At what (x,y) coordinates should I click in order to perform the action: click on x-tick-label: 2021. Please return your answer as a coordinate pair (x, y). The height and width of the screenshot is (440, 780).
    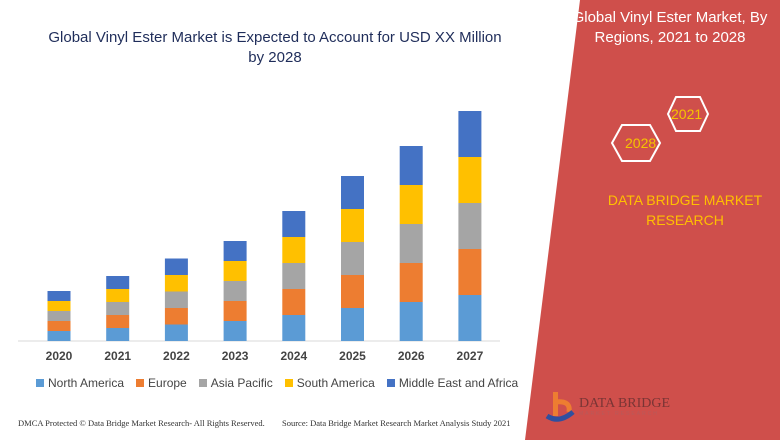
    Looking at the image, I should click on (117, 356).